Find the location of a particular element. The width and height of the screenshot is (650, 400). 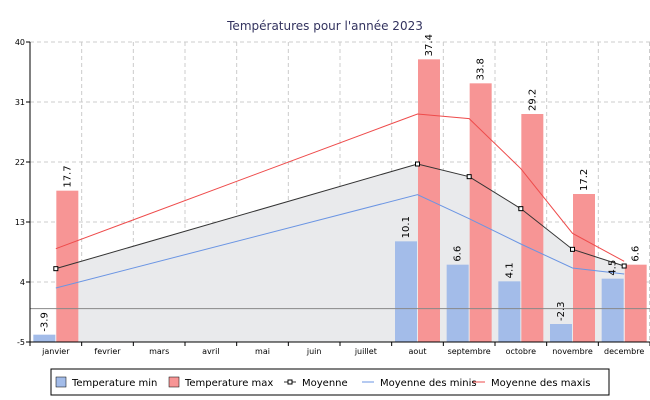

data-label-max: 37.4 is located at coordinates (429, 45).